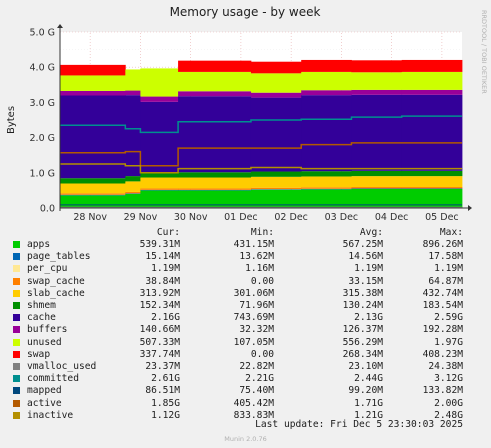 Image resolution: width=491 pixels, height=448 pixels. I want to click on legend-value-max: 1.19M, so click(448, 269).